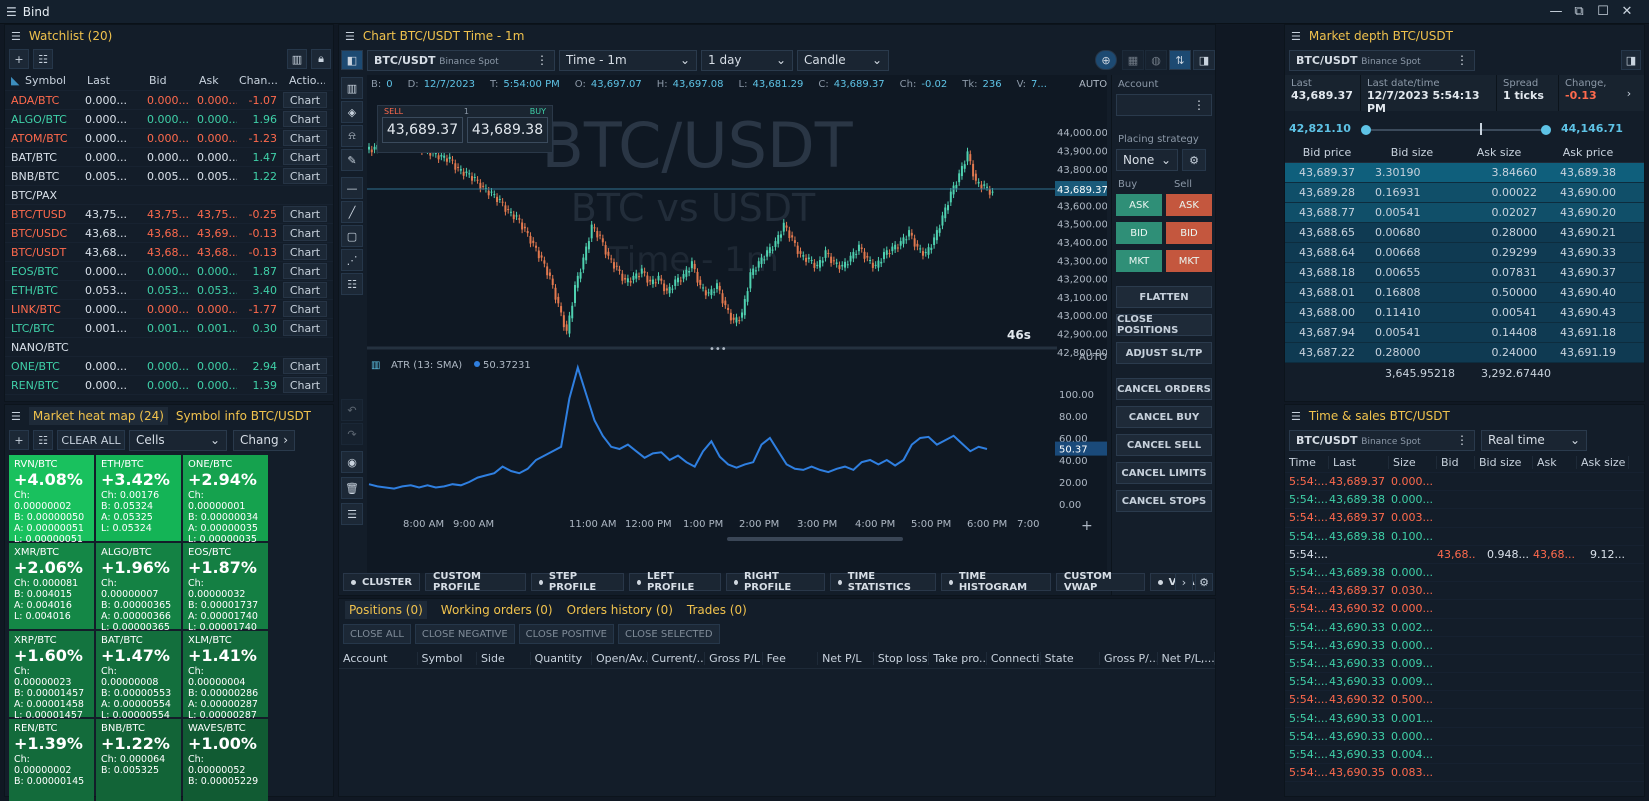 This screenshot has width=1649, height=801. What do you see at coordinates (619, 610) in the screenshot?
I see `positions-tab: Orders history (0)` at bounding box center [619, 610].